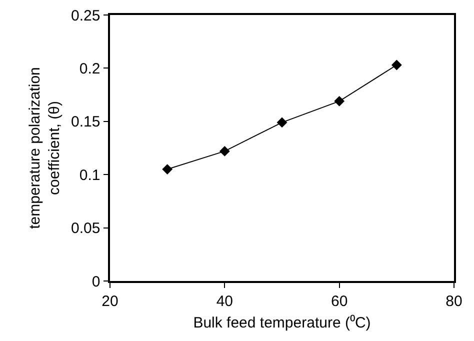  What do you see at coordinates (85, 15) in the screenshot?
I see `y-tick-label: 0.25` at bounding box center [85, 15].